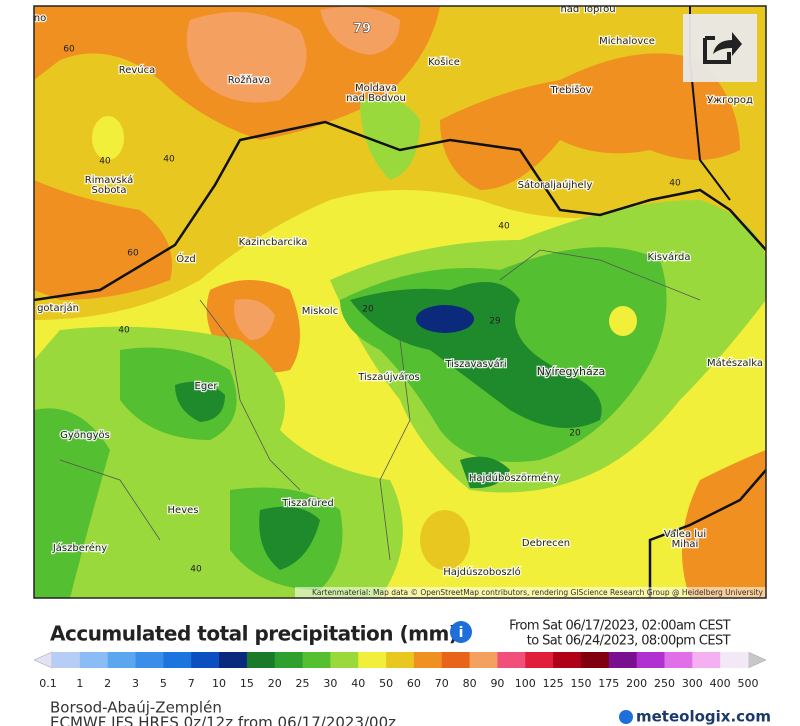  Describe the element at coordinates (79, 548) in the screenshot. I see `city-label: Jászberény` at that location.